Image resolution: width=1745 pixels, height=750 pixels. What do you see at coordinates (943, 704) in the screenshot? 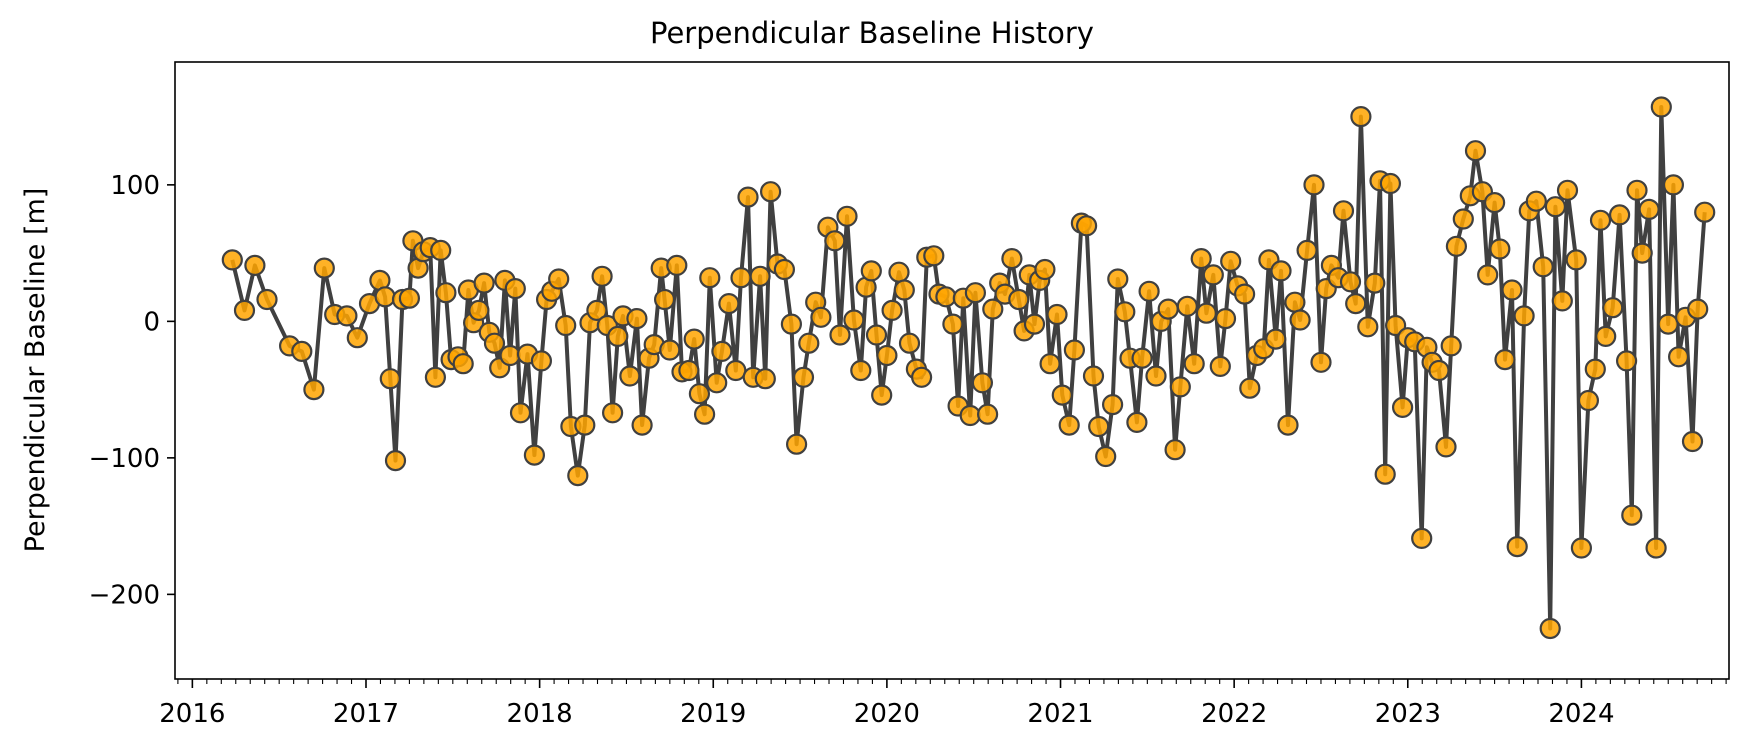
I see `x-axis: 2016 2017 2018 2019 2020 2021 2022 2023 2024` at bounding box center [943, 704].